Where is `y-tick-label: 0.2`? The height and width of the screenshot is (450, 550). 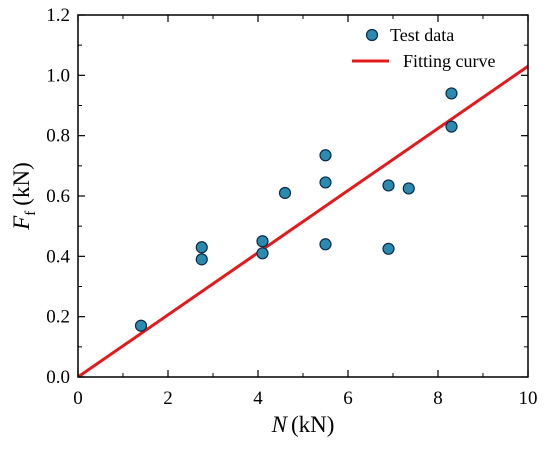 y-tick-label: 0.2 is located at coordinates (58, 317).